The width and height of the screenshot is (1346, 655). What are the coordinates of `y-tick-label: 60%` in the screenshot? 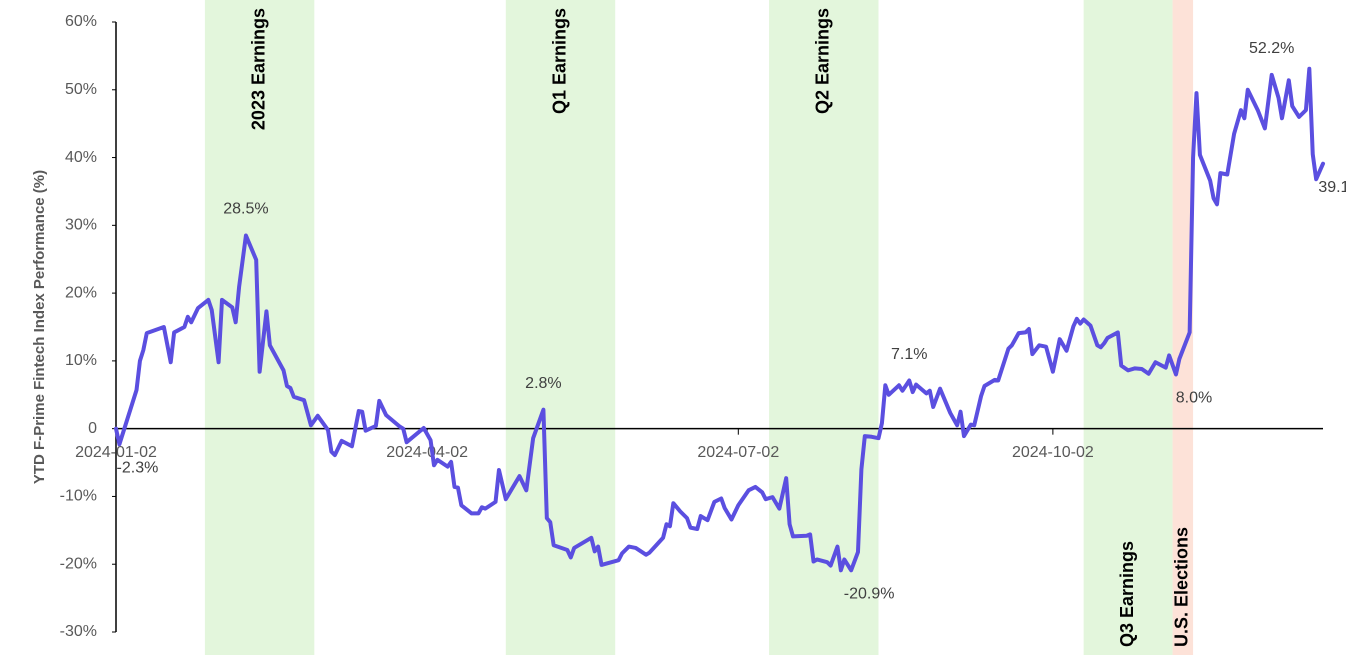 It's located at (81, 21).